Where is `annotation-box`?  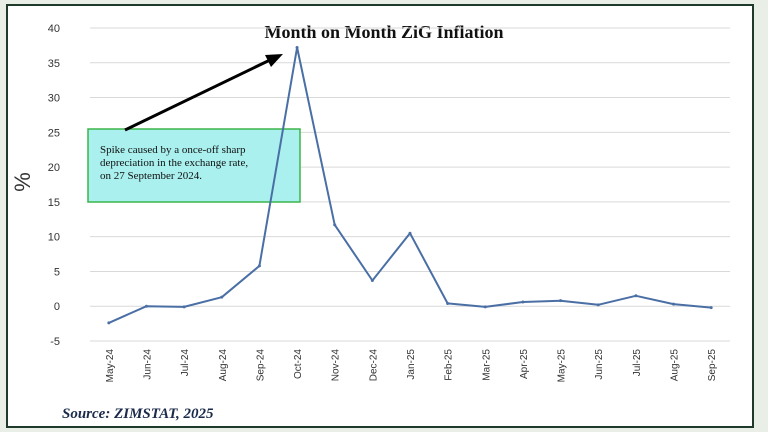
annotation-box is located at coordinates (194, 165).